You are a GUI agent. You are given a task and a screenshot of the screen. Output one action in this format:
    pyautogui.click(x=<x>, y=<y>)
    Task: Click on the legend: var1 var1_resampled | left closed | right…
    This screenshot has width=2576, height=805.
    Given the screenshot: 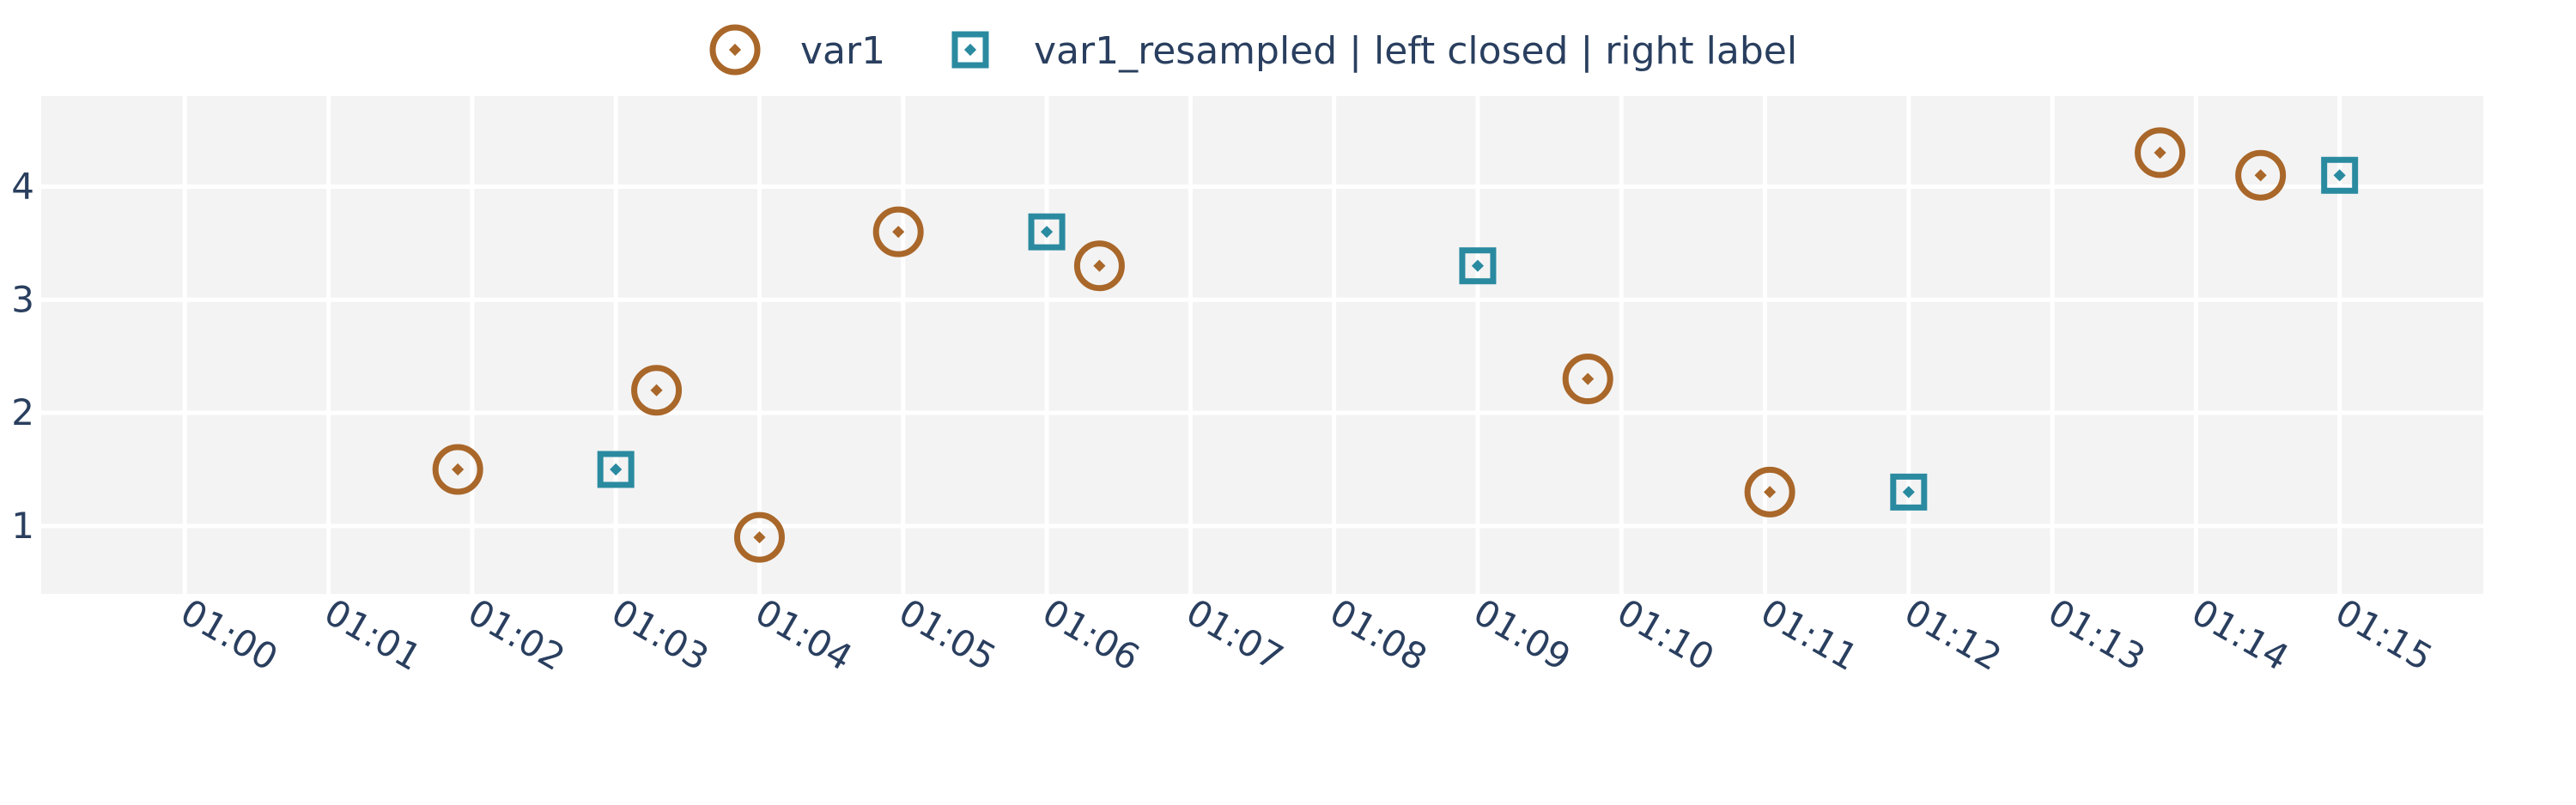 What is the action you would take?
    pyautogui.click(x=1253, y=50)
    